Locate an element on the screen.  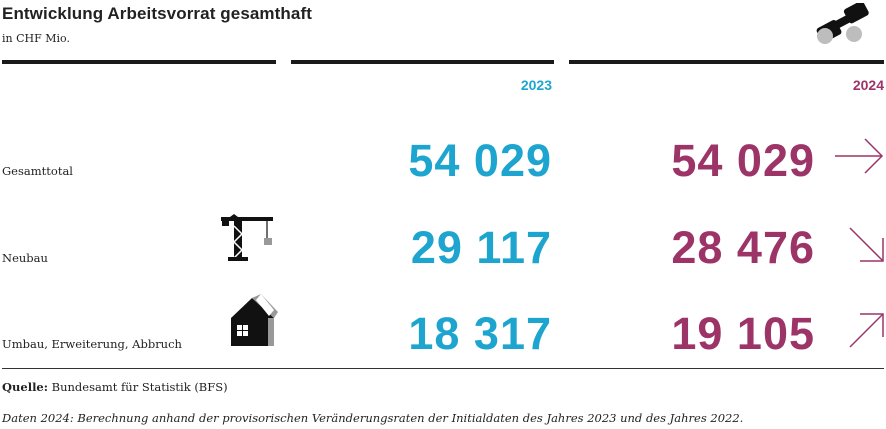
year-2024-header: 2024 is located at coordinates (868, 85).